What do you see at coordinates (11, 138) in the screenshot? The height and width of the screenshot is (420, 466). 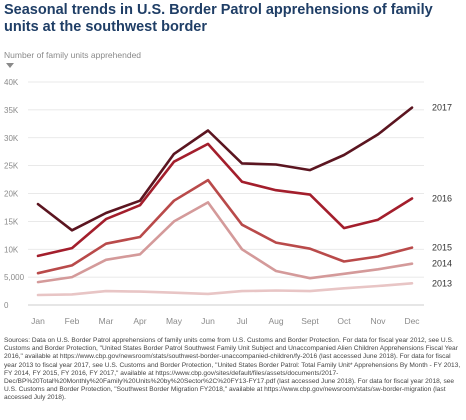 I see `y-tick-label: 30K` at bounding box center [11, 138].